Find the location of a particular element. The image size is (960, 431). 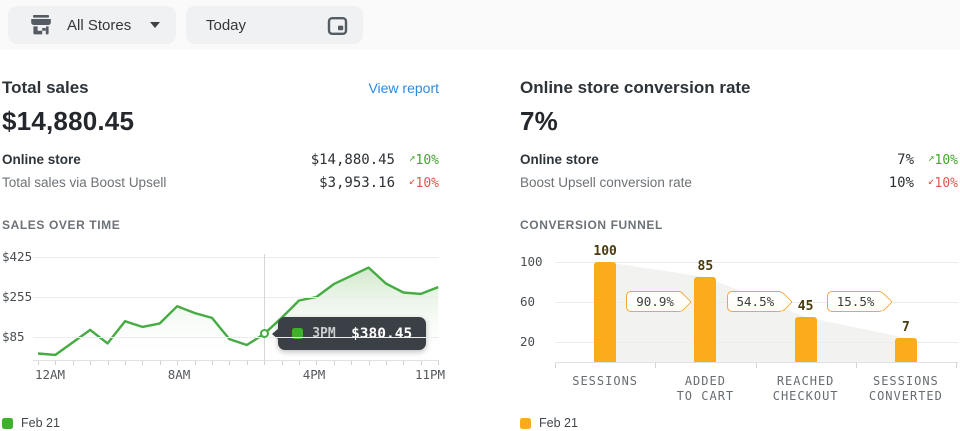

x-axis-tick-label: 8AM is located at coordinates (179, 374).